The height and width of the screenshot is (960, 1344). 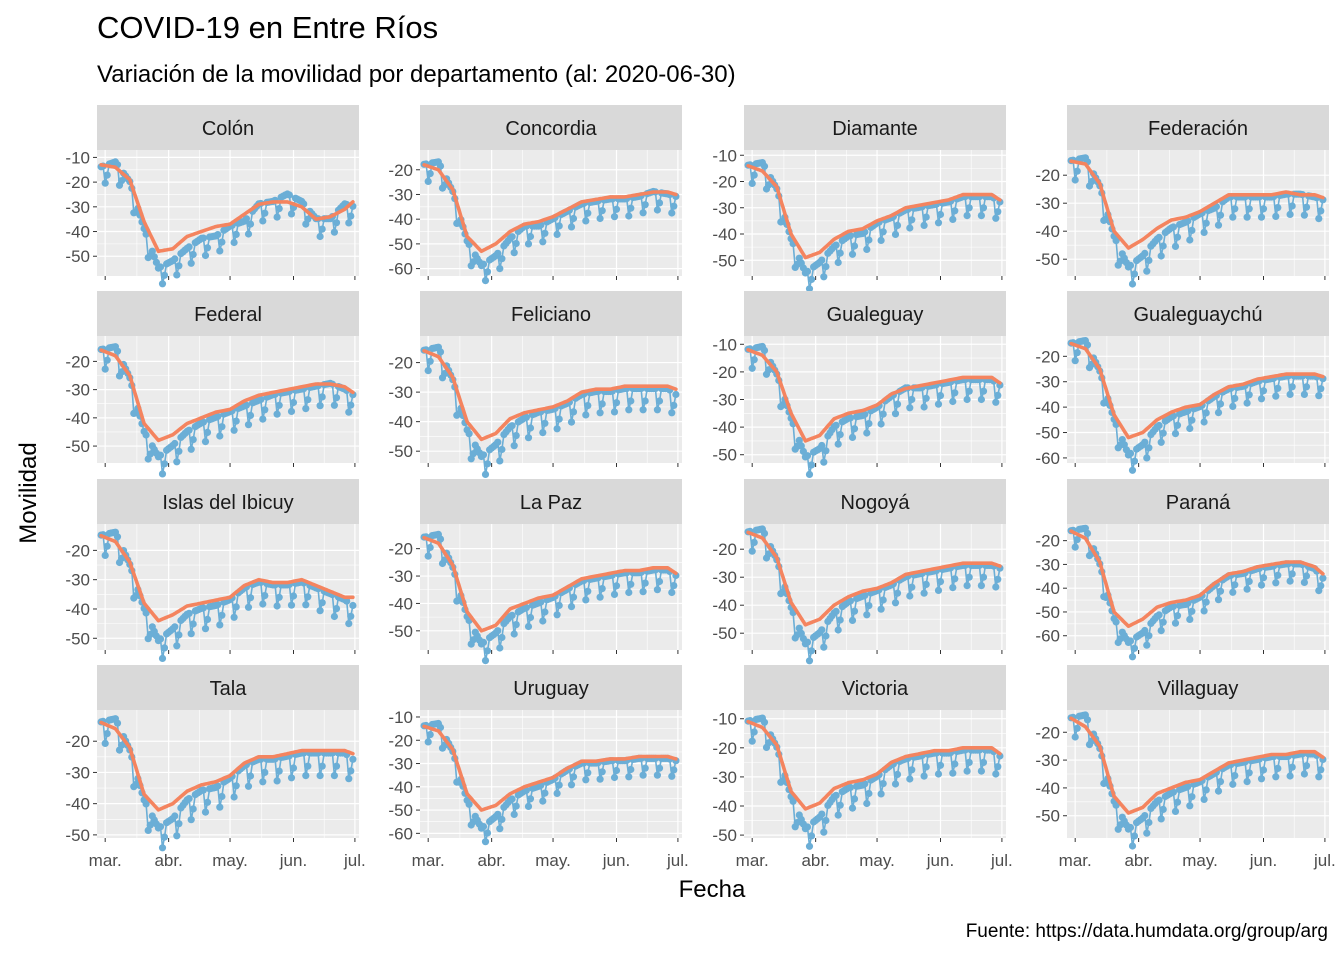 I want to click on x-tick-label: abr., so click(x=1138, y=860).